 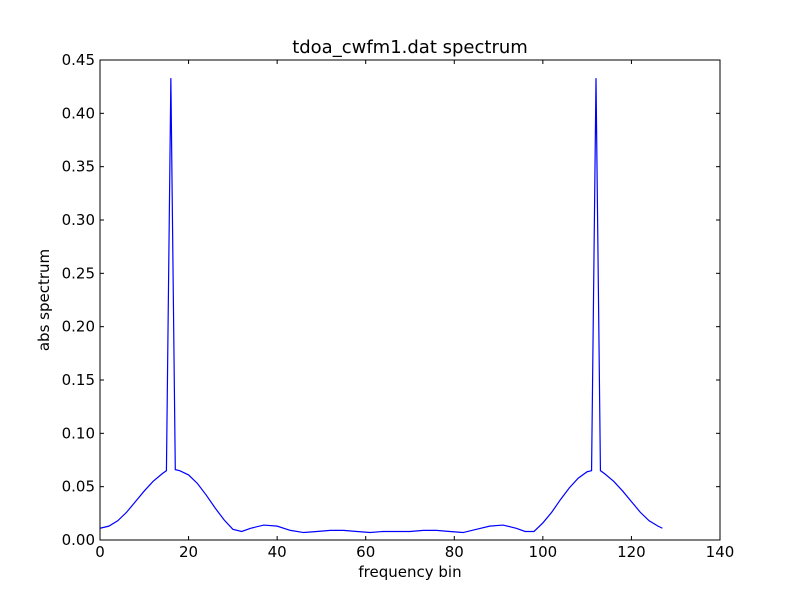 I want to click on x-tick-label: 60, so click(x=365, y=552).